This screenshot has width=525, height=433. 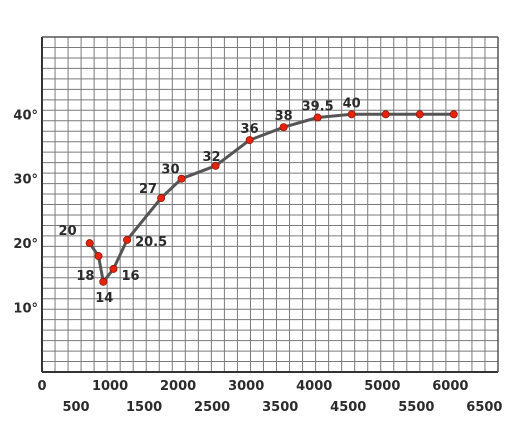 I want to click on y-axis-ticks: 10° 20° 30° 40°, so click(x=25, y=212).